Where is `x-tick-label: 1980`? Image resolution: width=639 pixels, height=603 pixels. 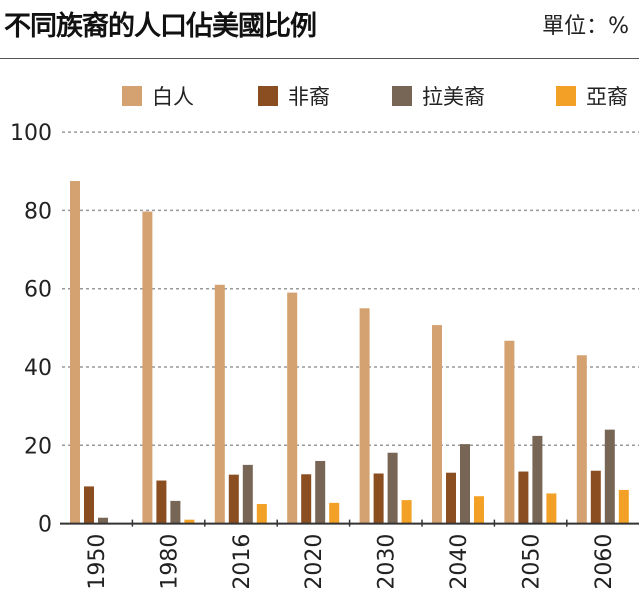
x-tick-label: 1980 is located at coordinates (169, 562).